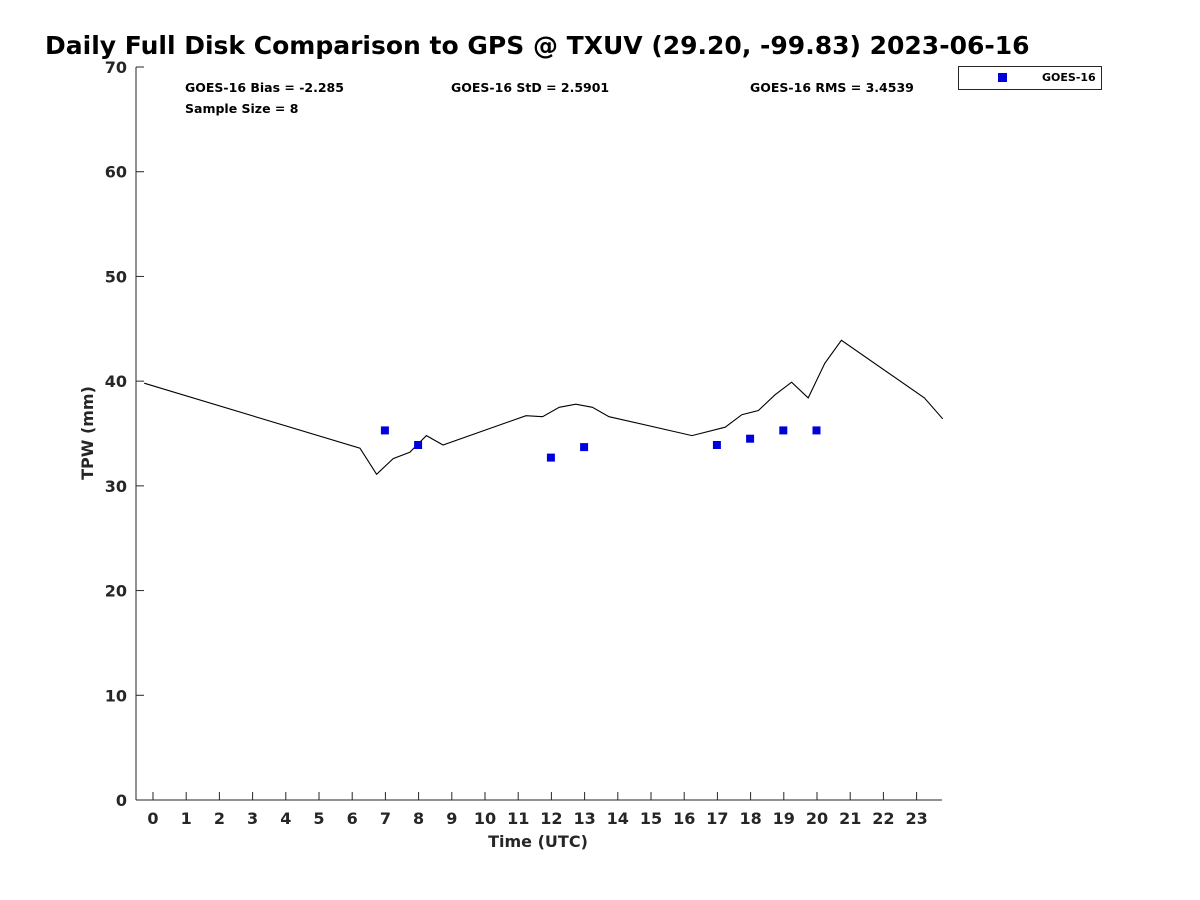  Describe the element at coordinates (485, 818) in the screenshot. I see `x-tick-label: 10` at that location.